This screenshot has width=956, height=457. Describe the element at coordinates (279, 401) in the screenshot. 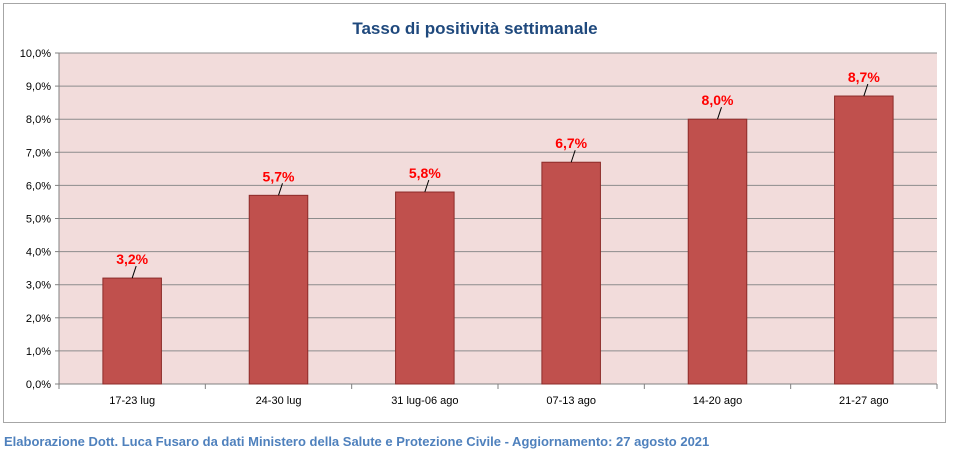

I see `x-tick-label: 24-30 lug` at that location.